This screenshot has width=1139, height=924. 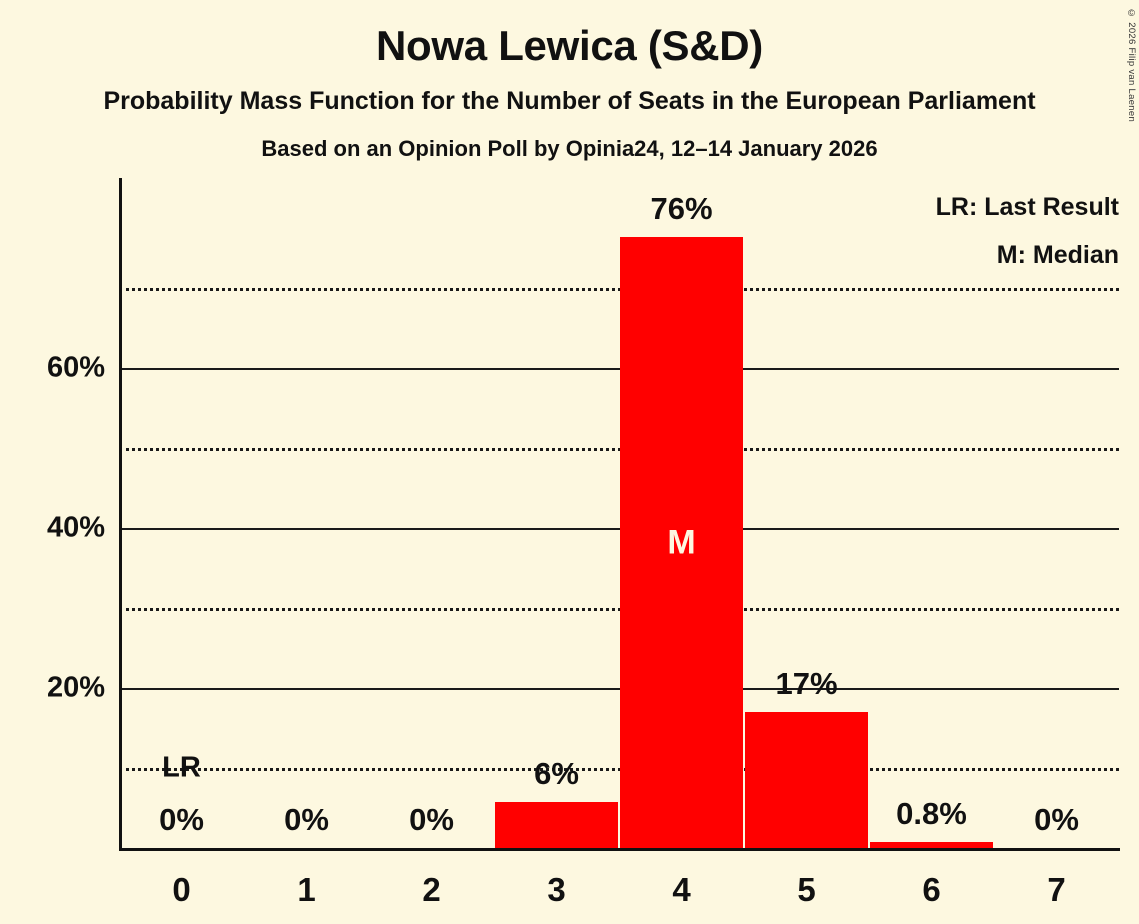 What do you see at coordinates (120, 514) in the screenshot?
I see `y-axis-line` at bounding box center [120, 514].